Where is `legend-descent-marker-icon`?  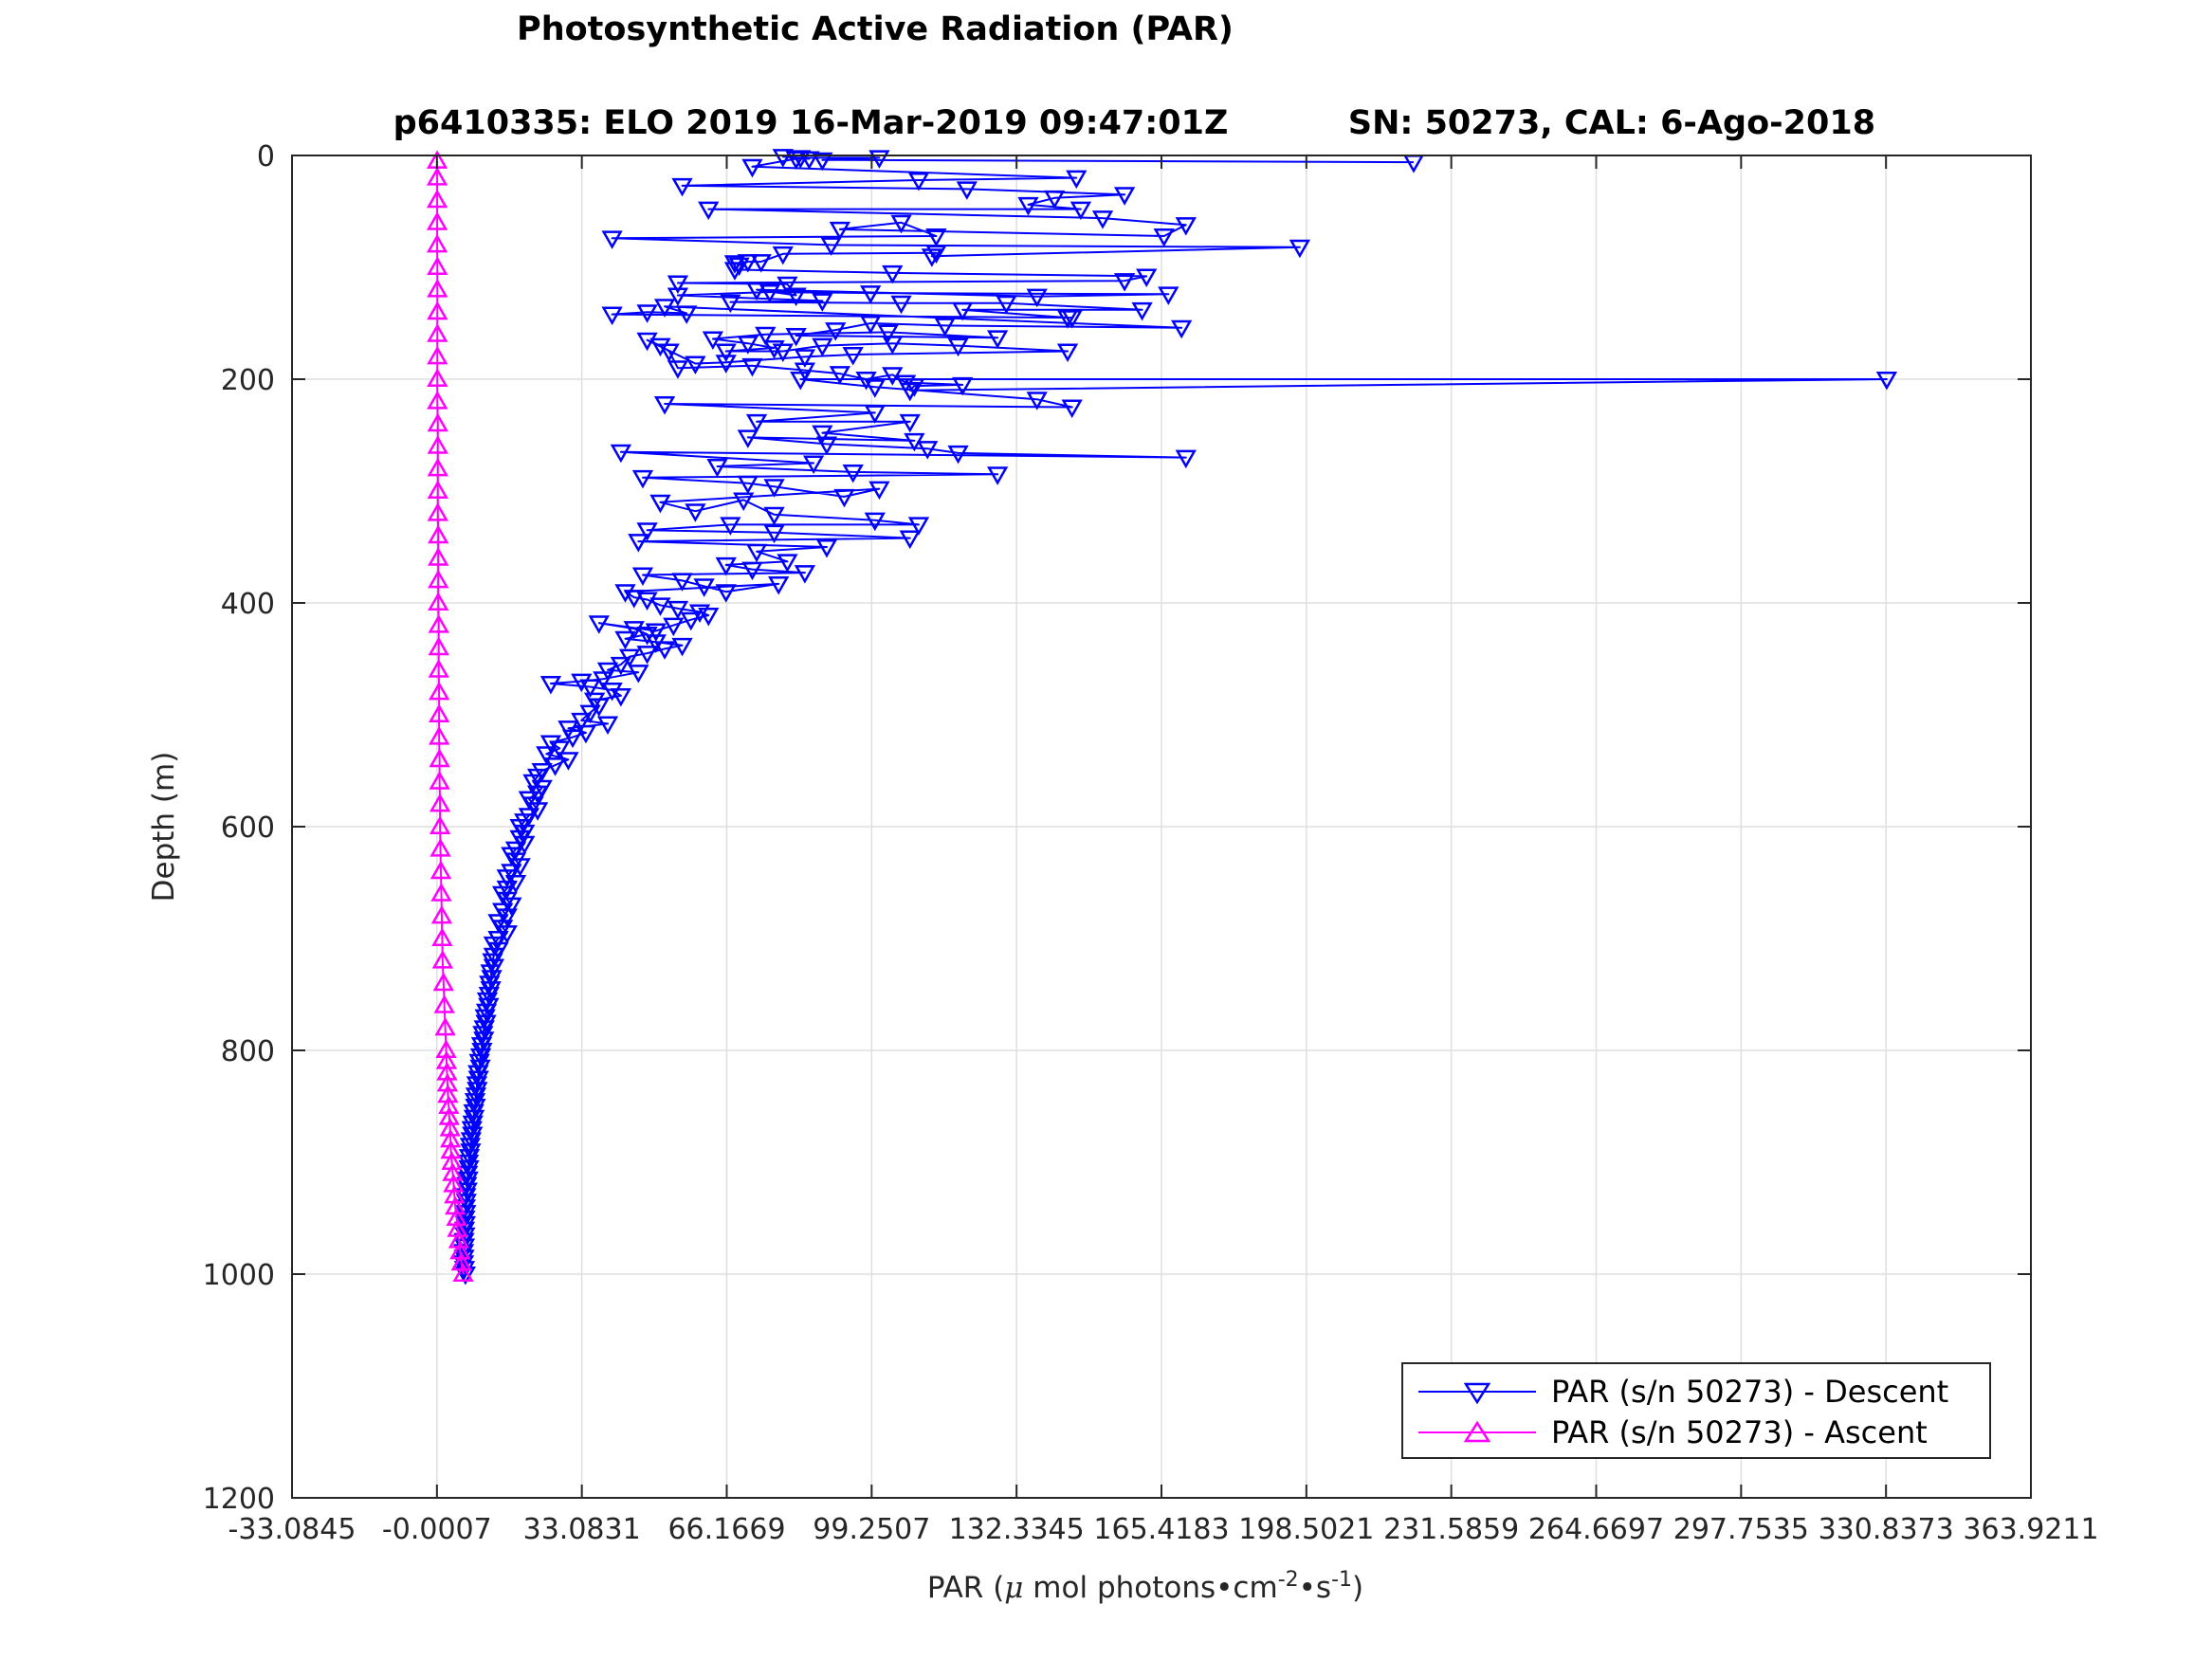 legend-descent-marker-icon is located at coordinates (1477, 1393).